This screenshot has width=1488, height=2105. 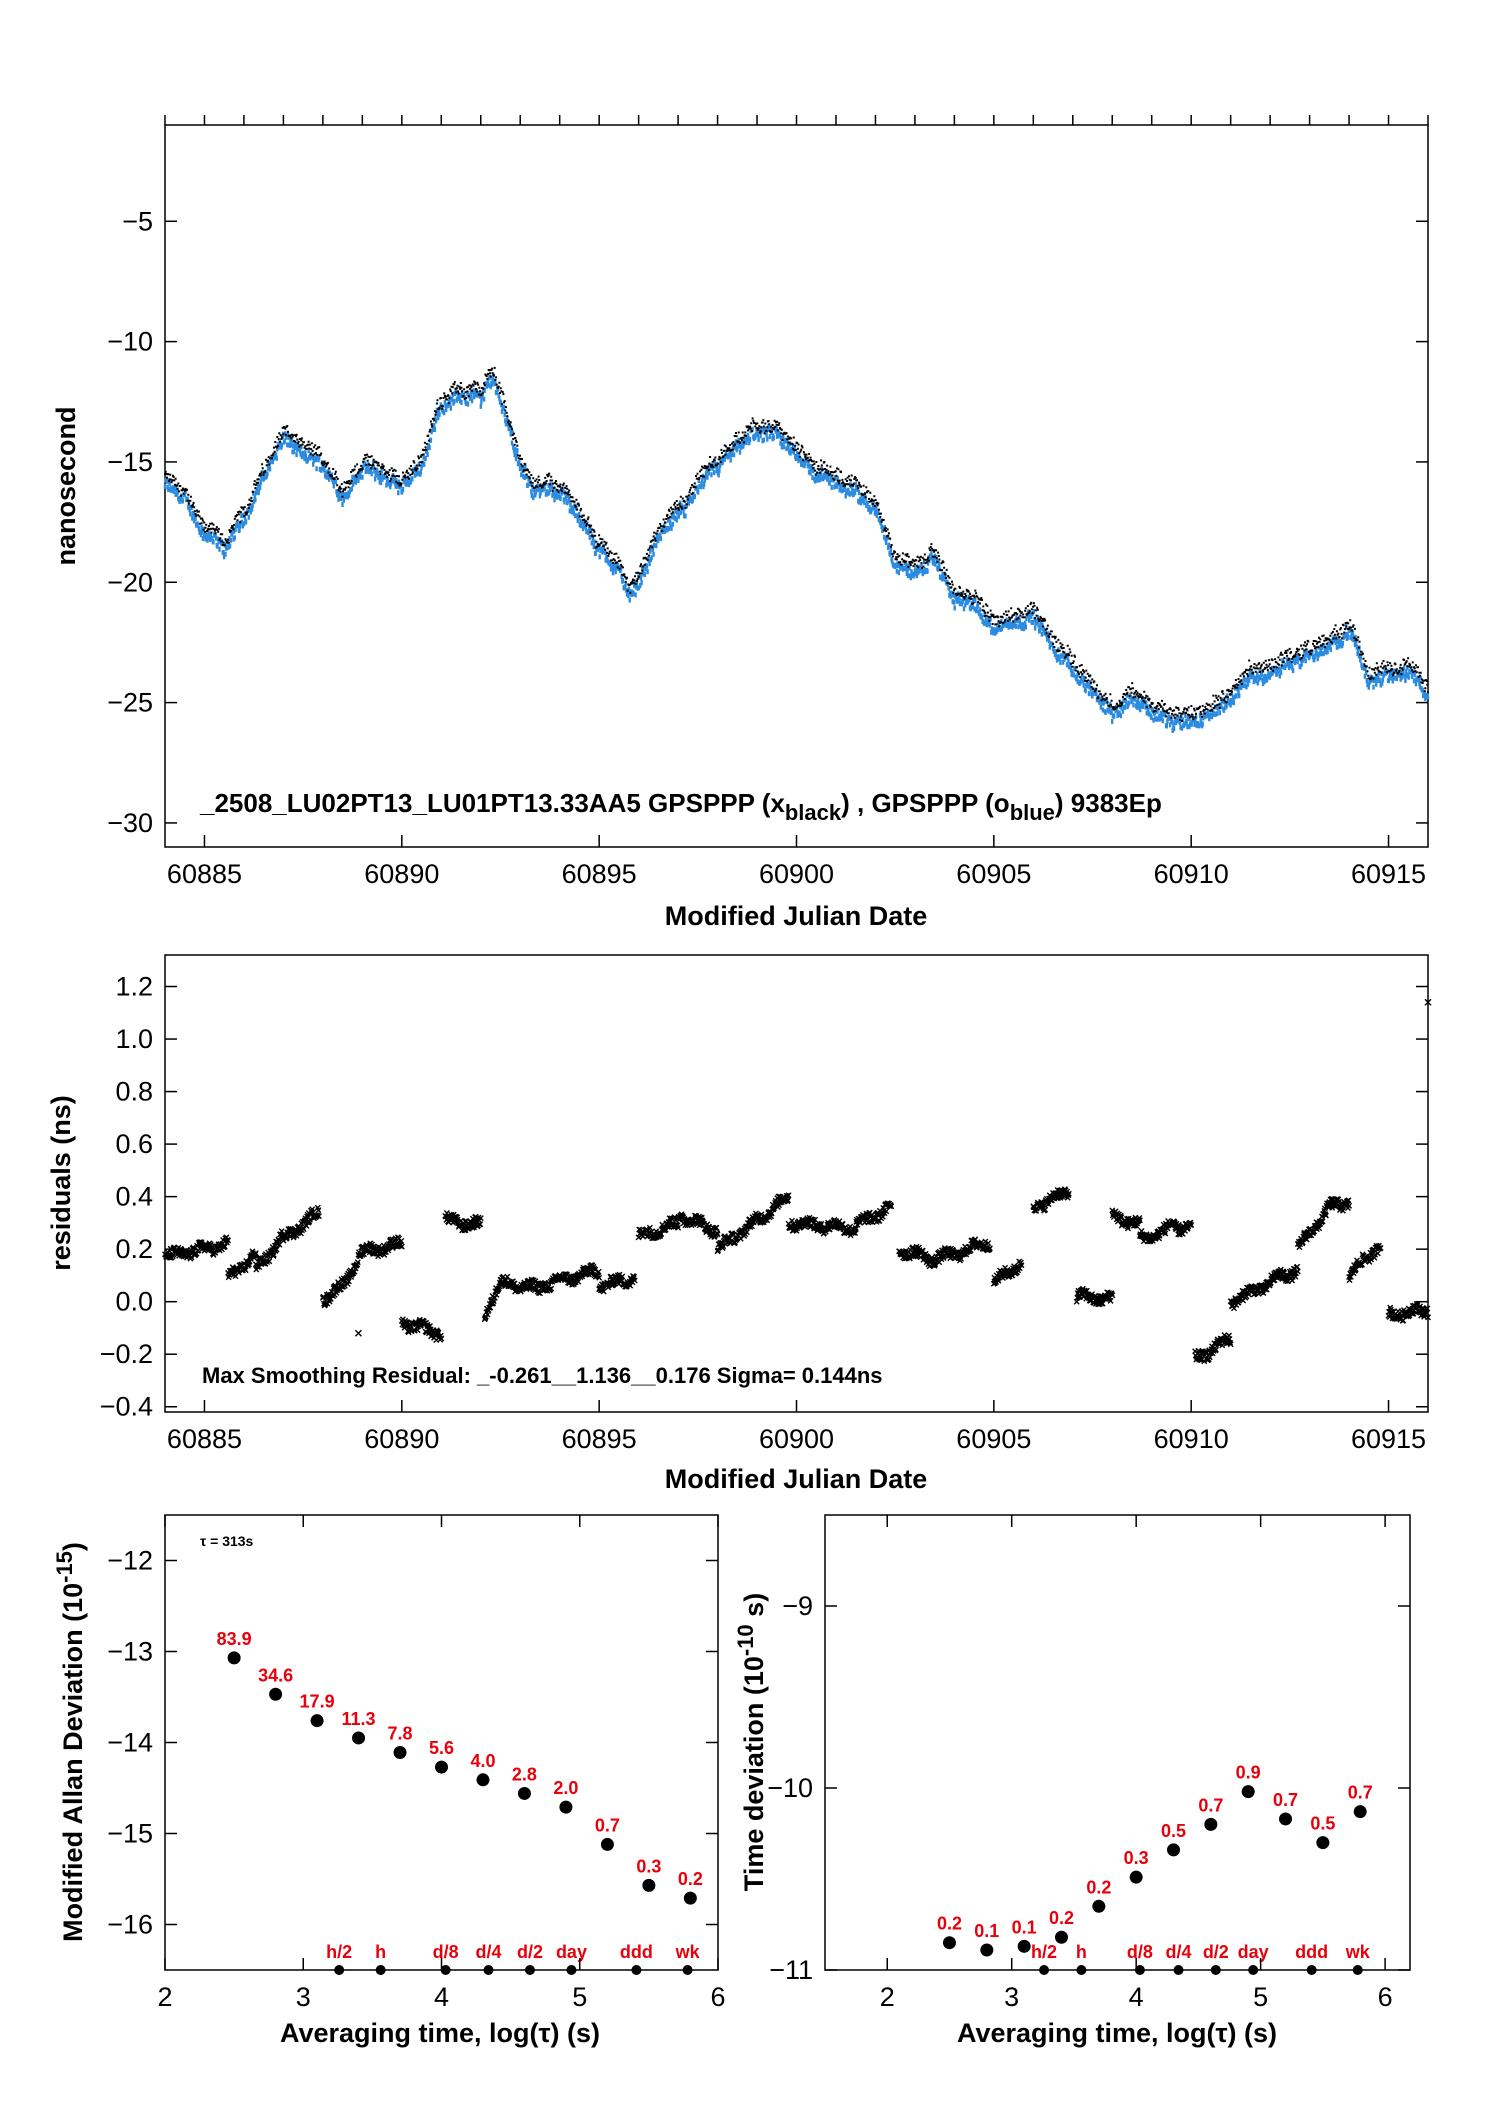 I want to click on allan-point-label: 7.8, so click(x=400, y=1734).